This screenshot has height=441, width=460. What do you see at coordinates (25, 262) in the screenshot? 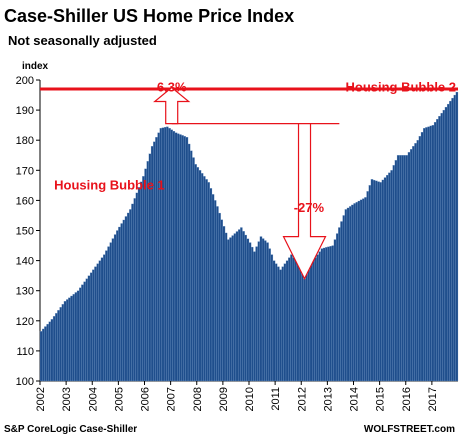
I see `y-tick-label: 140` at bounding box center [25, 262].